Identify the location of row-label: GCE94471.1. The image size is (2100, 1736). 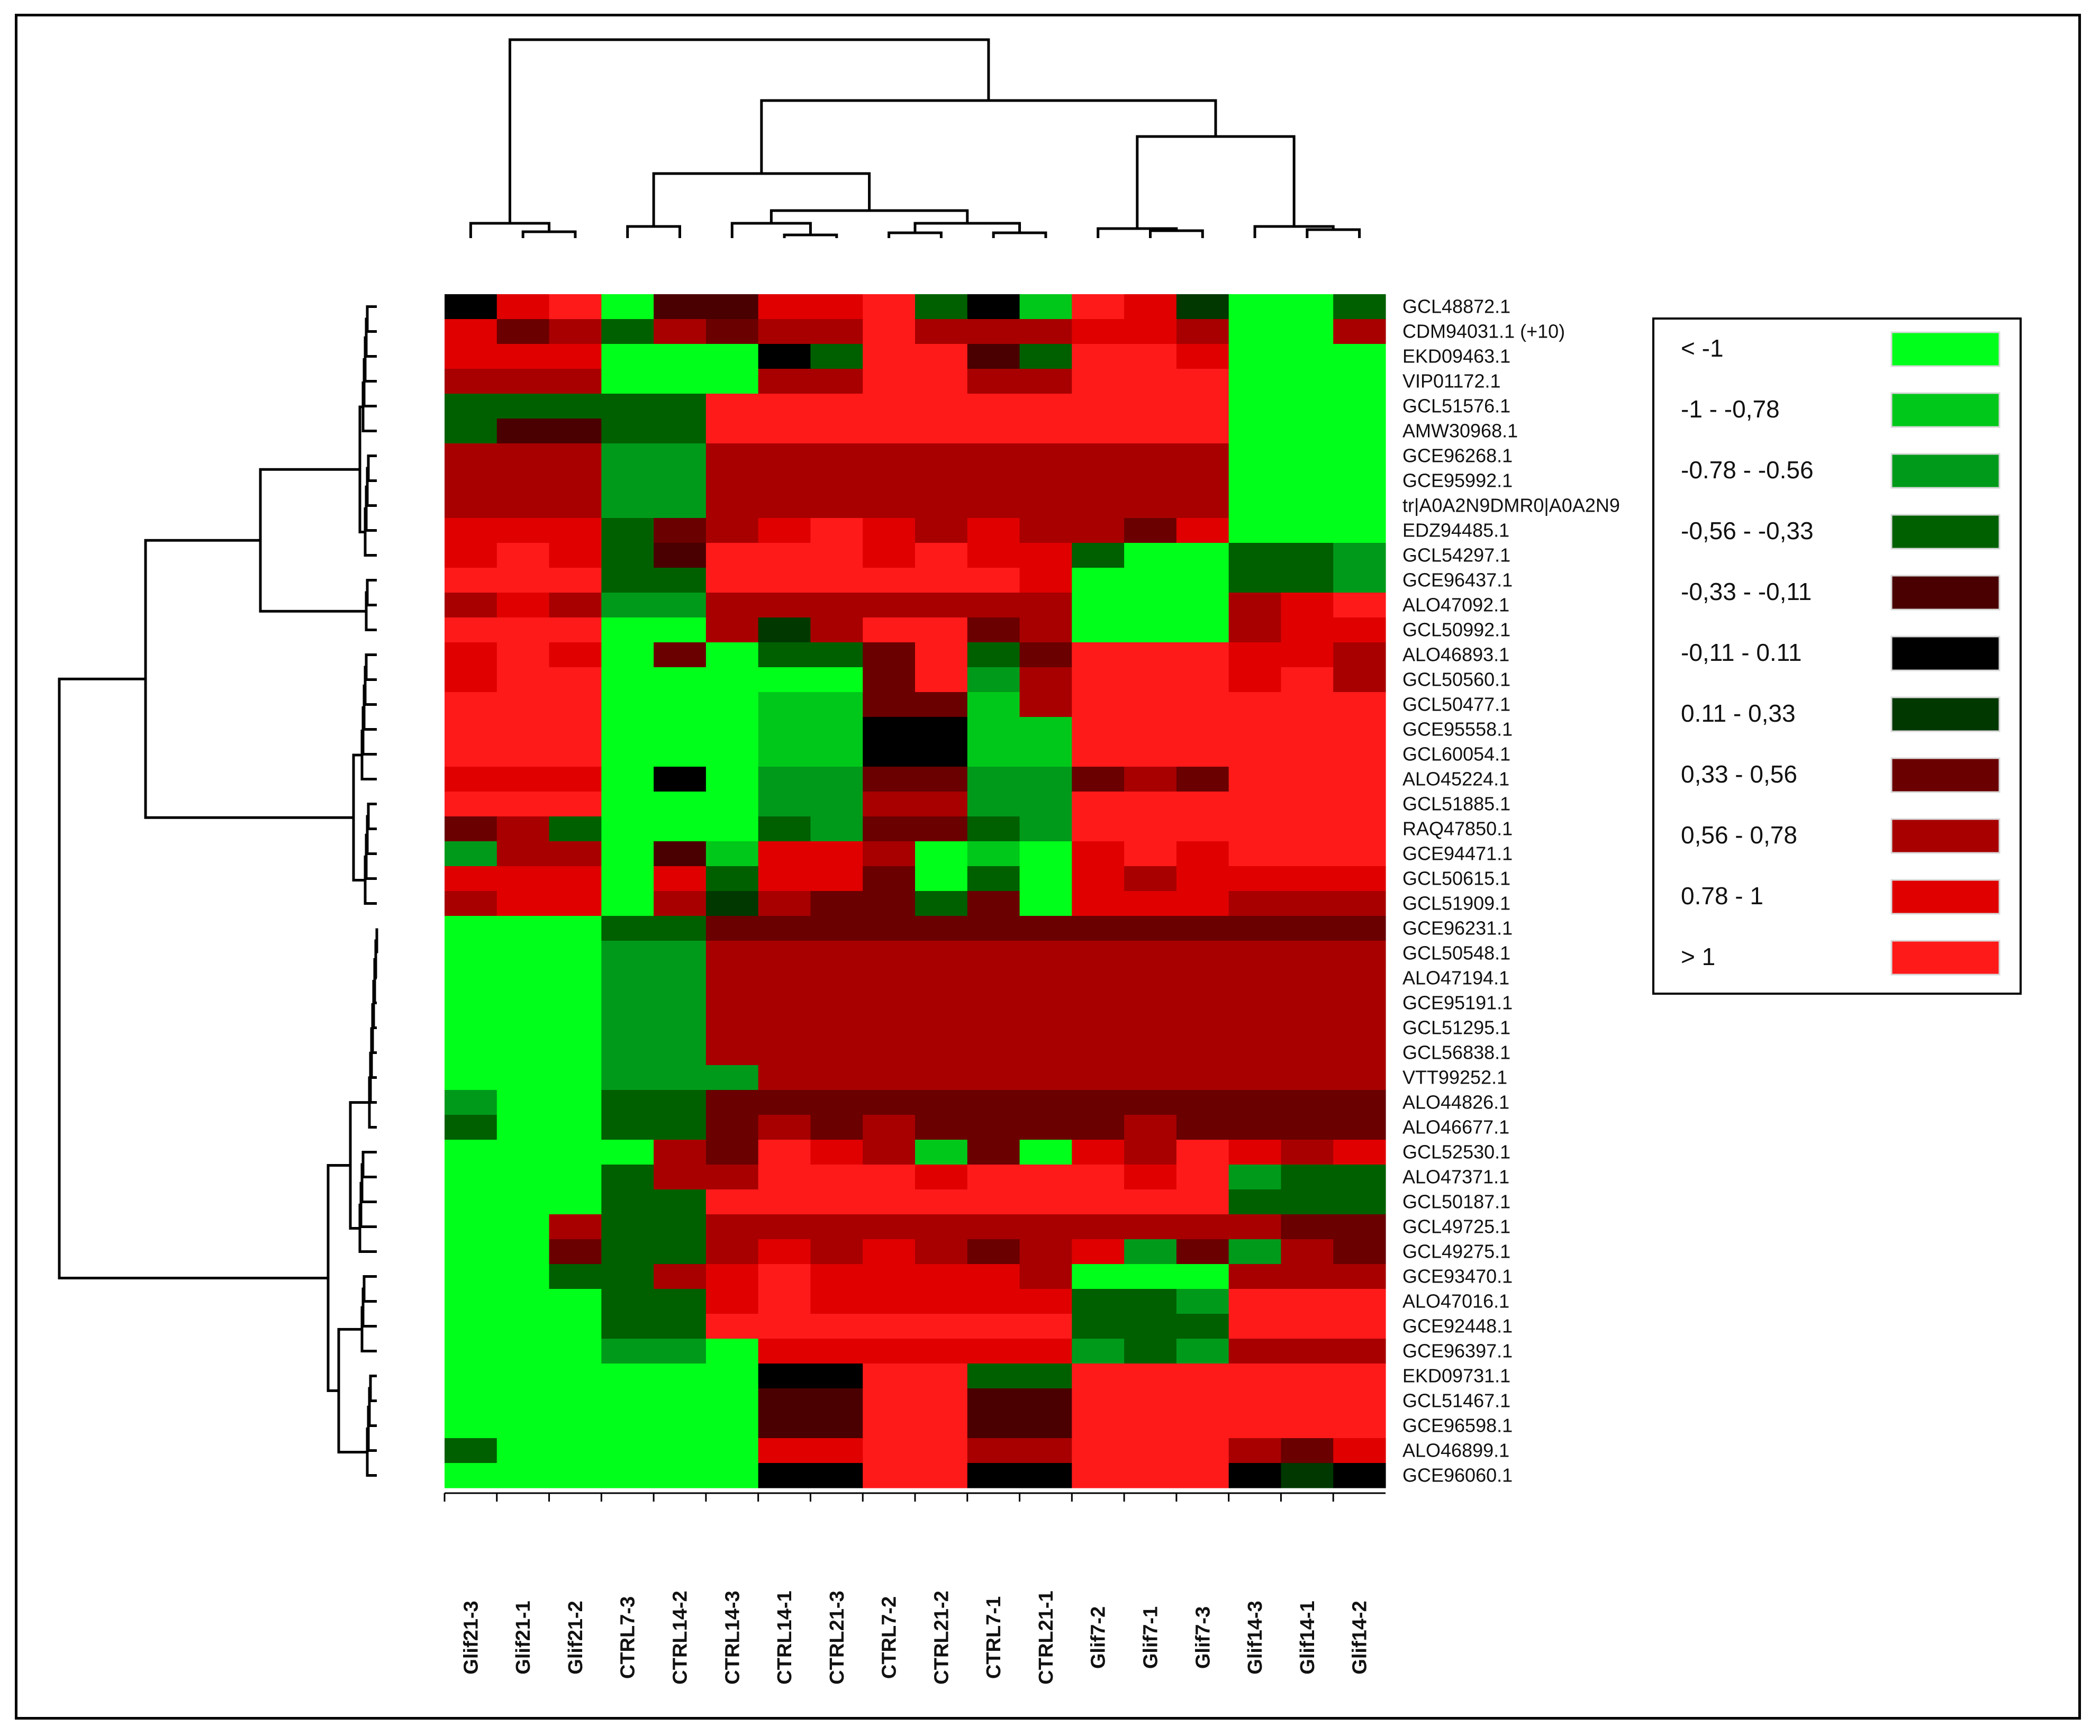
(1457, 854).